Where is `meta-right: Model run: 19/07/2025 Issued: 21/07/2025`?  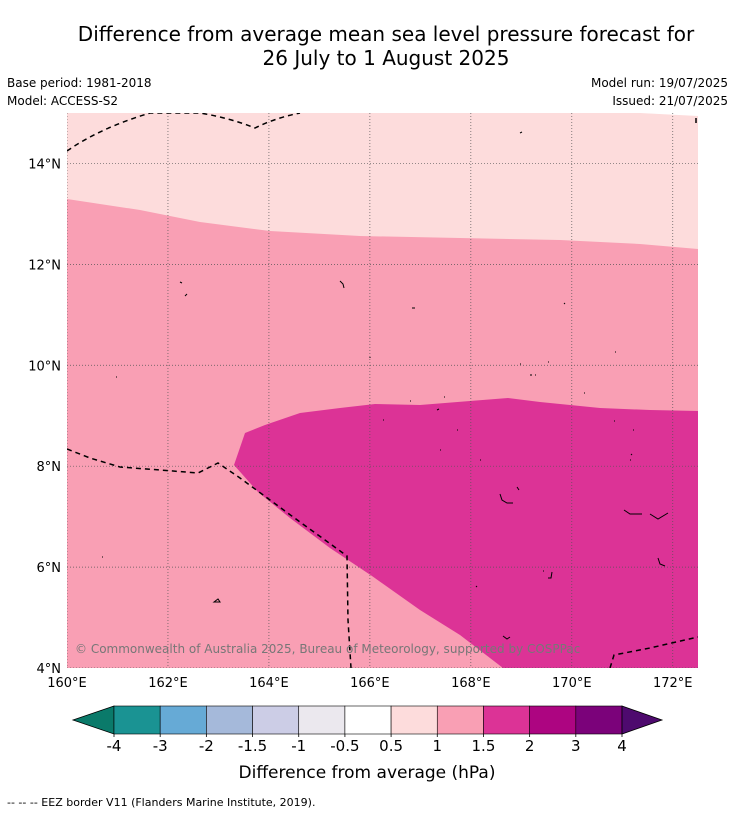 meta-right: Model run: 19/07/2025 Issued: 21/07/2025 is located at coordinates (659, 92).